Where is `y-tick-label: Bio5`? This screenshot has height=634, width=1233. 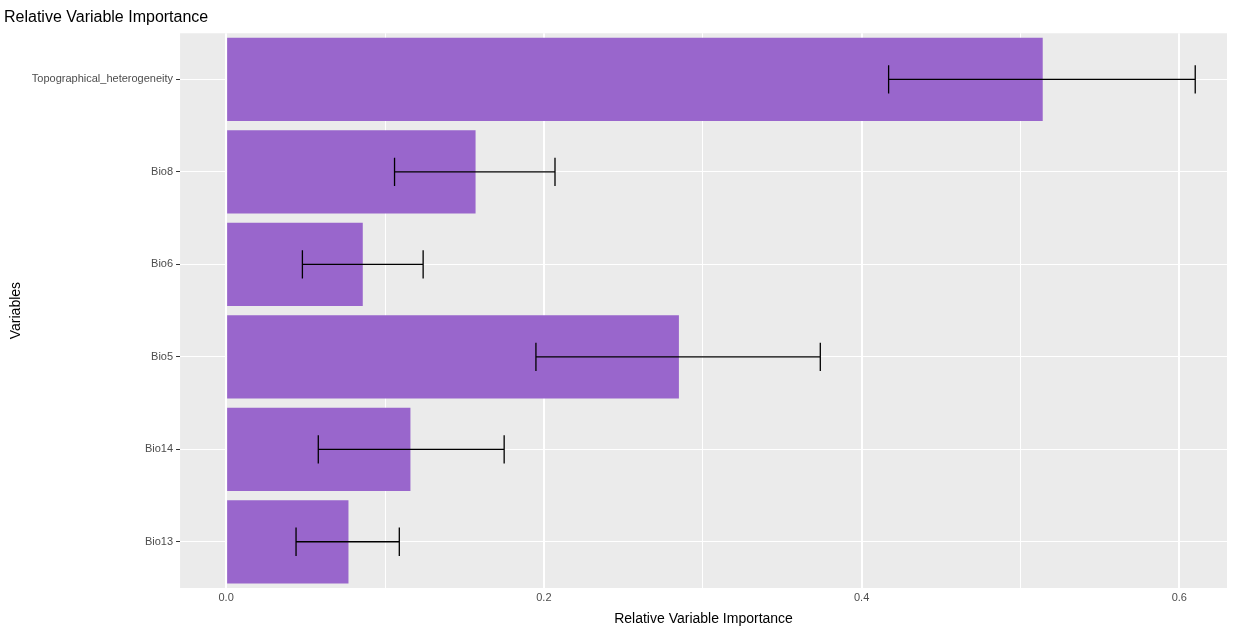
y-tick-label: Bio5 is located at coordinates (162, 355).